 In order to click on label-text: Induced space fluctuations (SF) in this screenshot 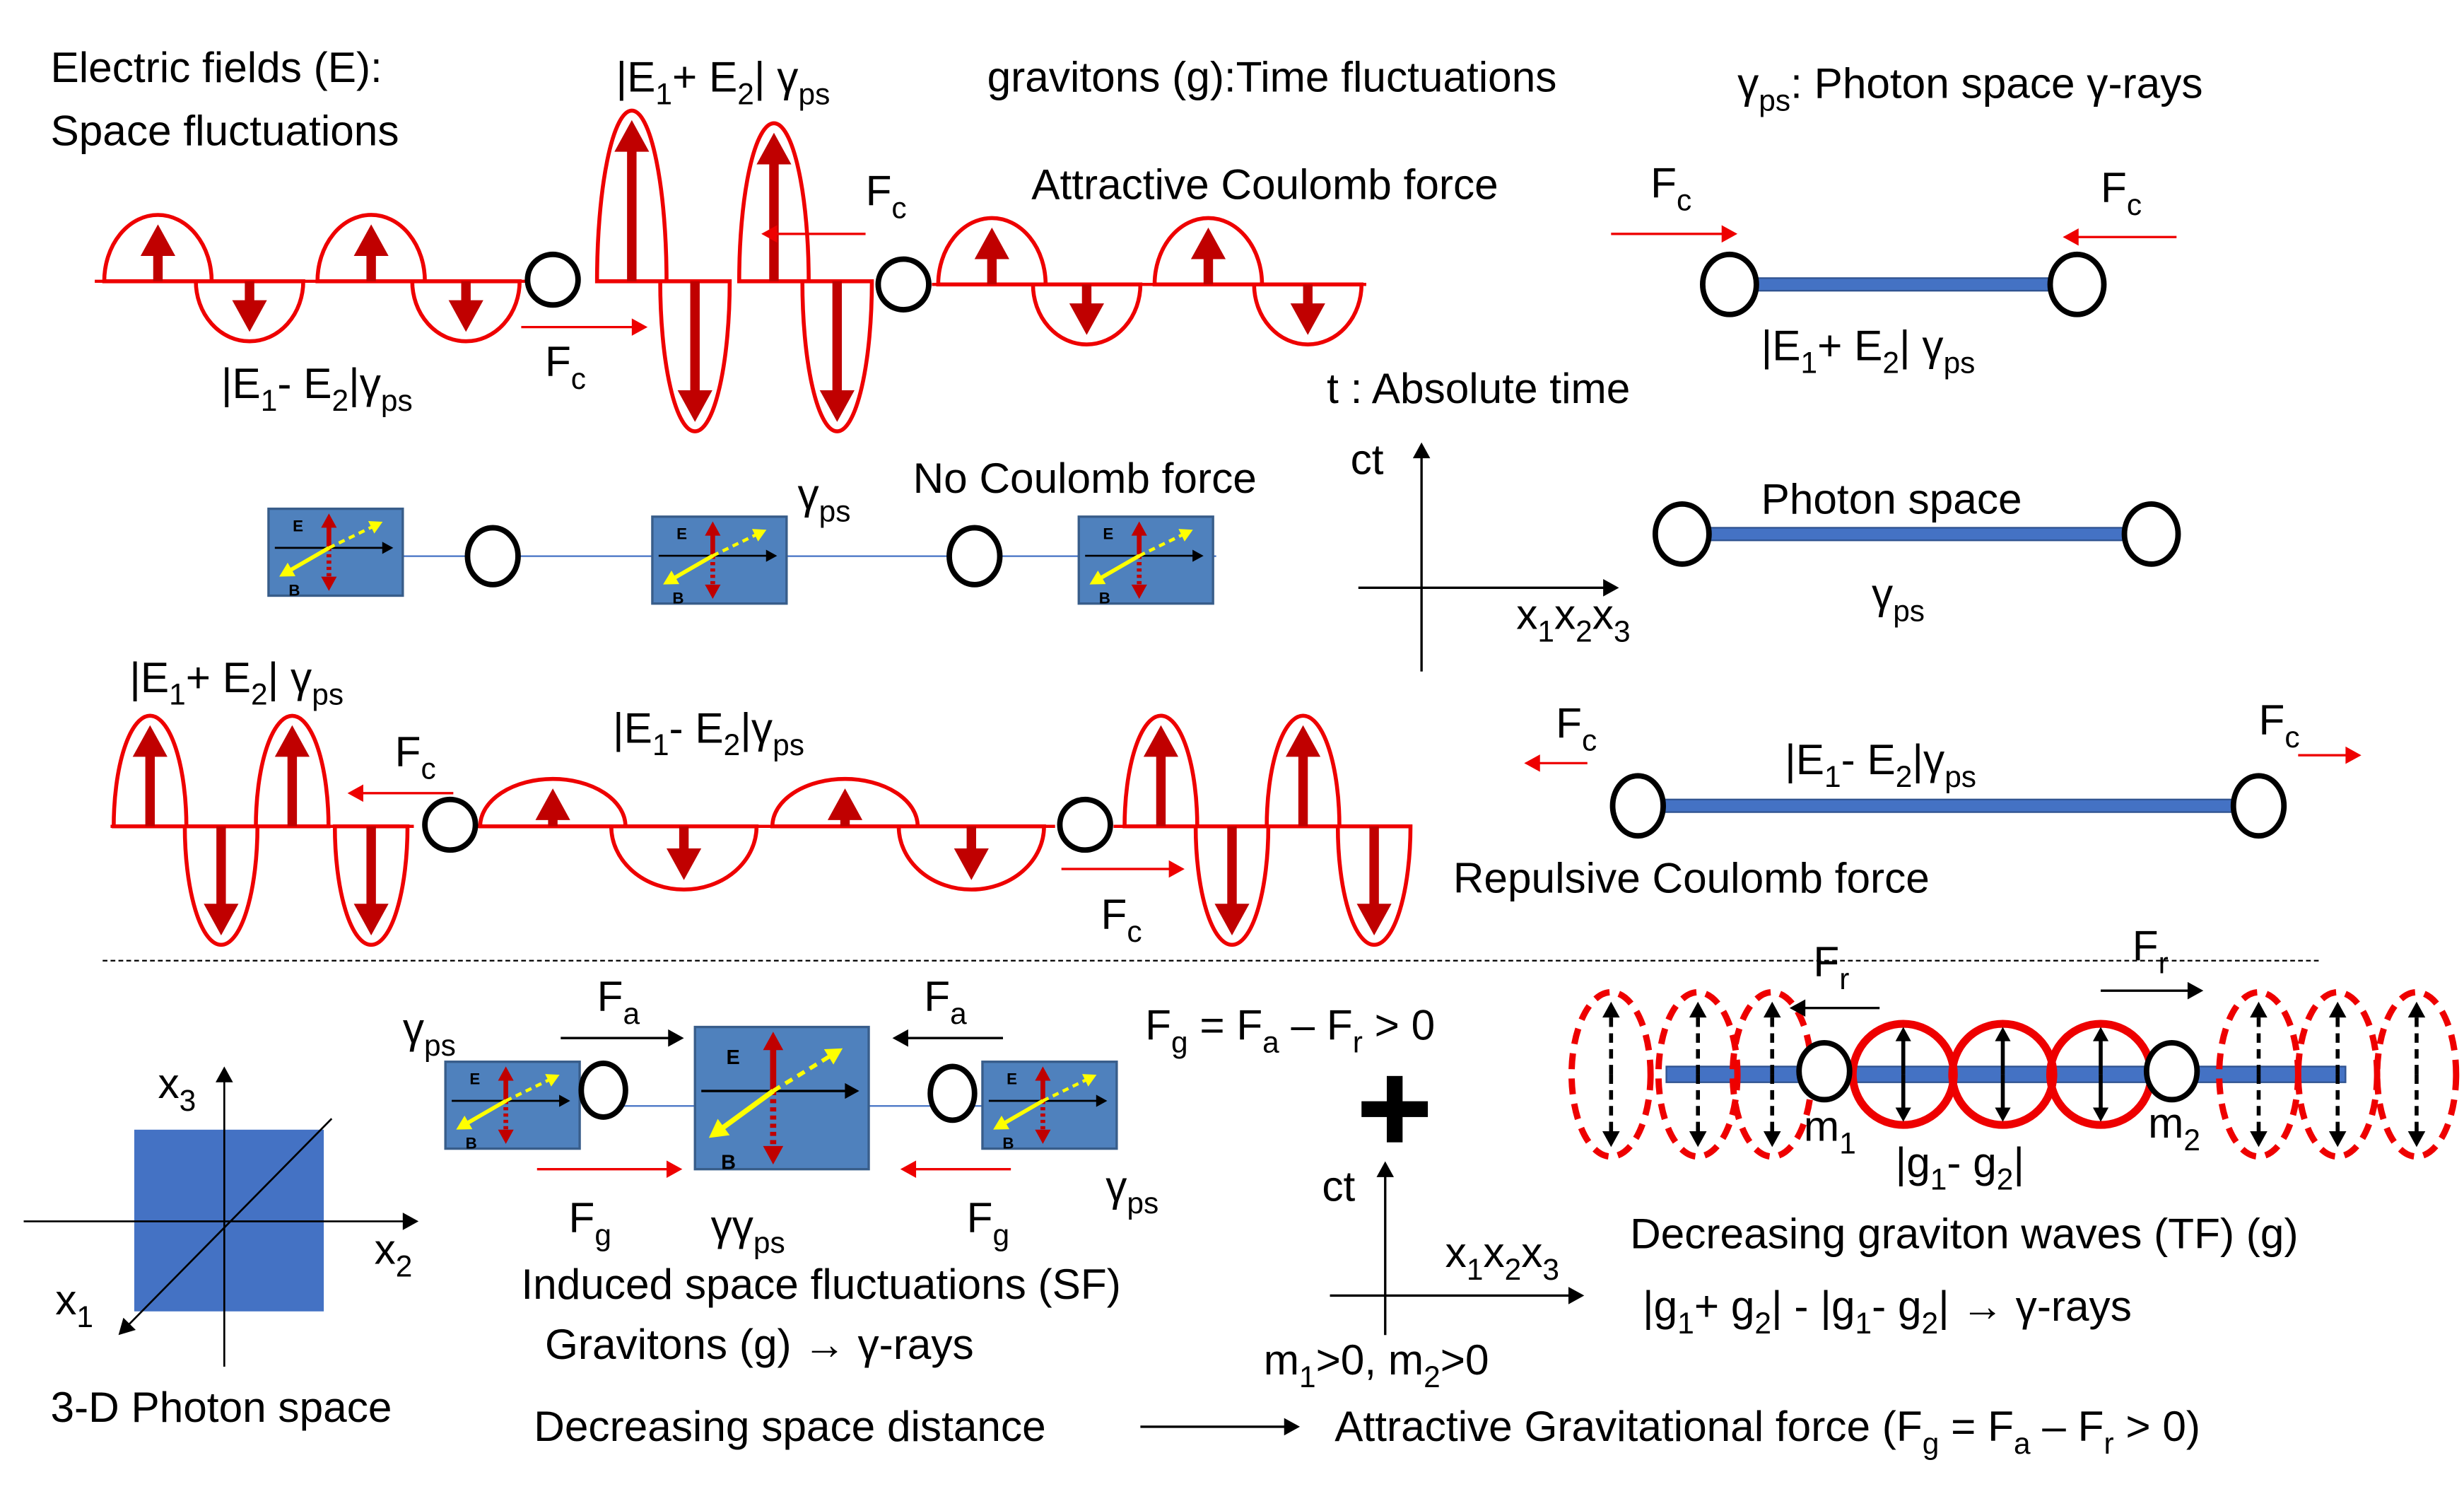, I will do `click(820, 1284)`.